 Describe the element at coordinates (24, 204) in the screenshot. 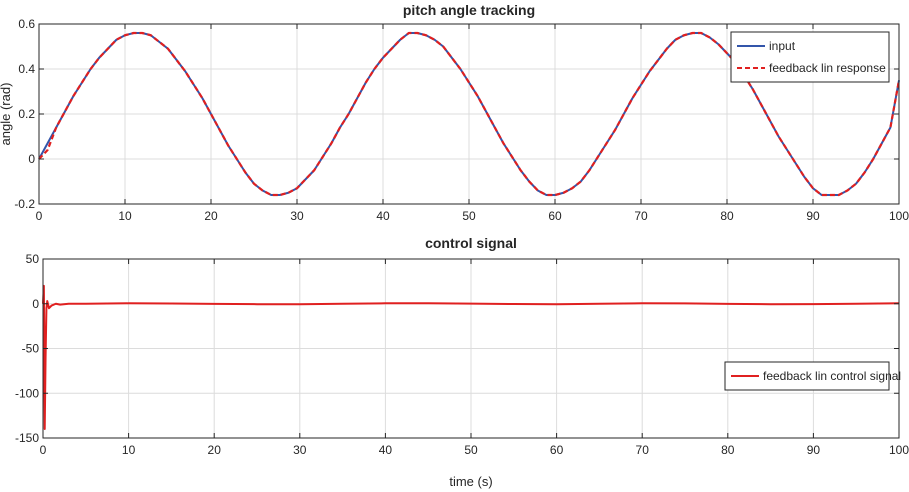

I see `y-tick-label: -0.2` at that location.